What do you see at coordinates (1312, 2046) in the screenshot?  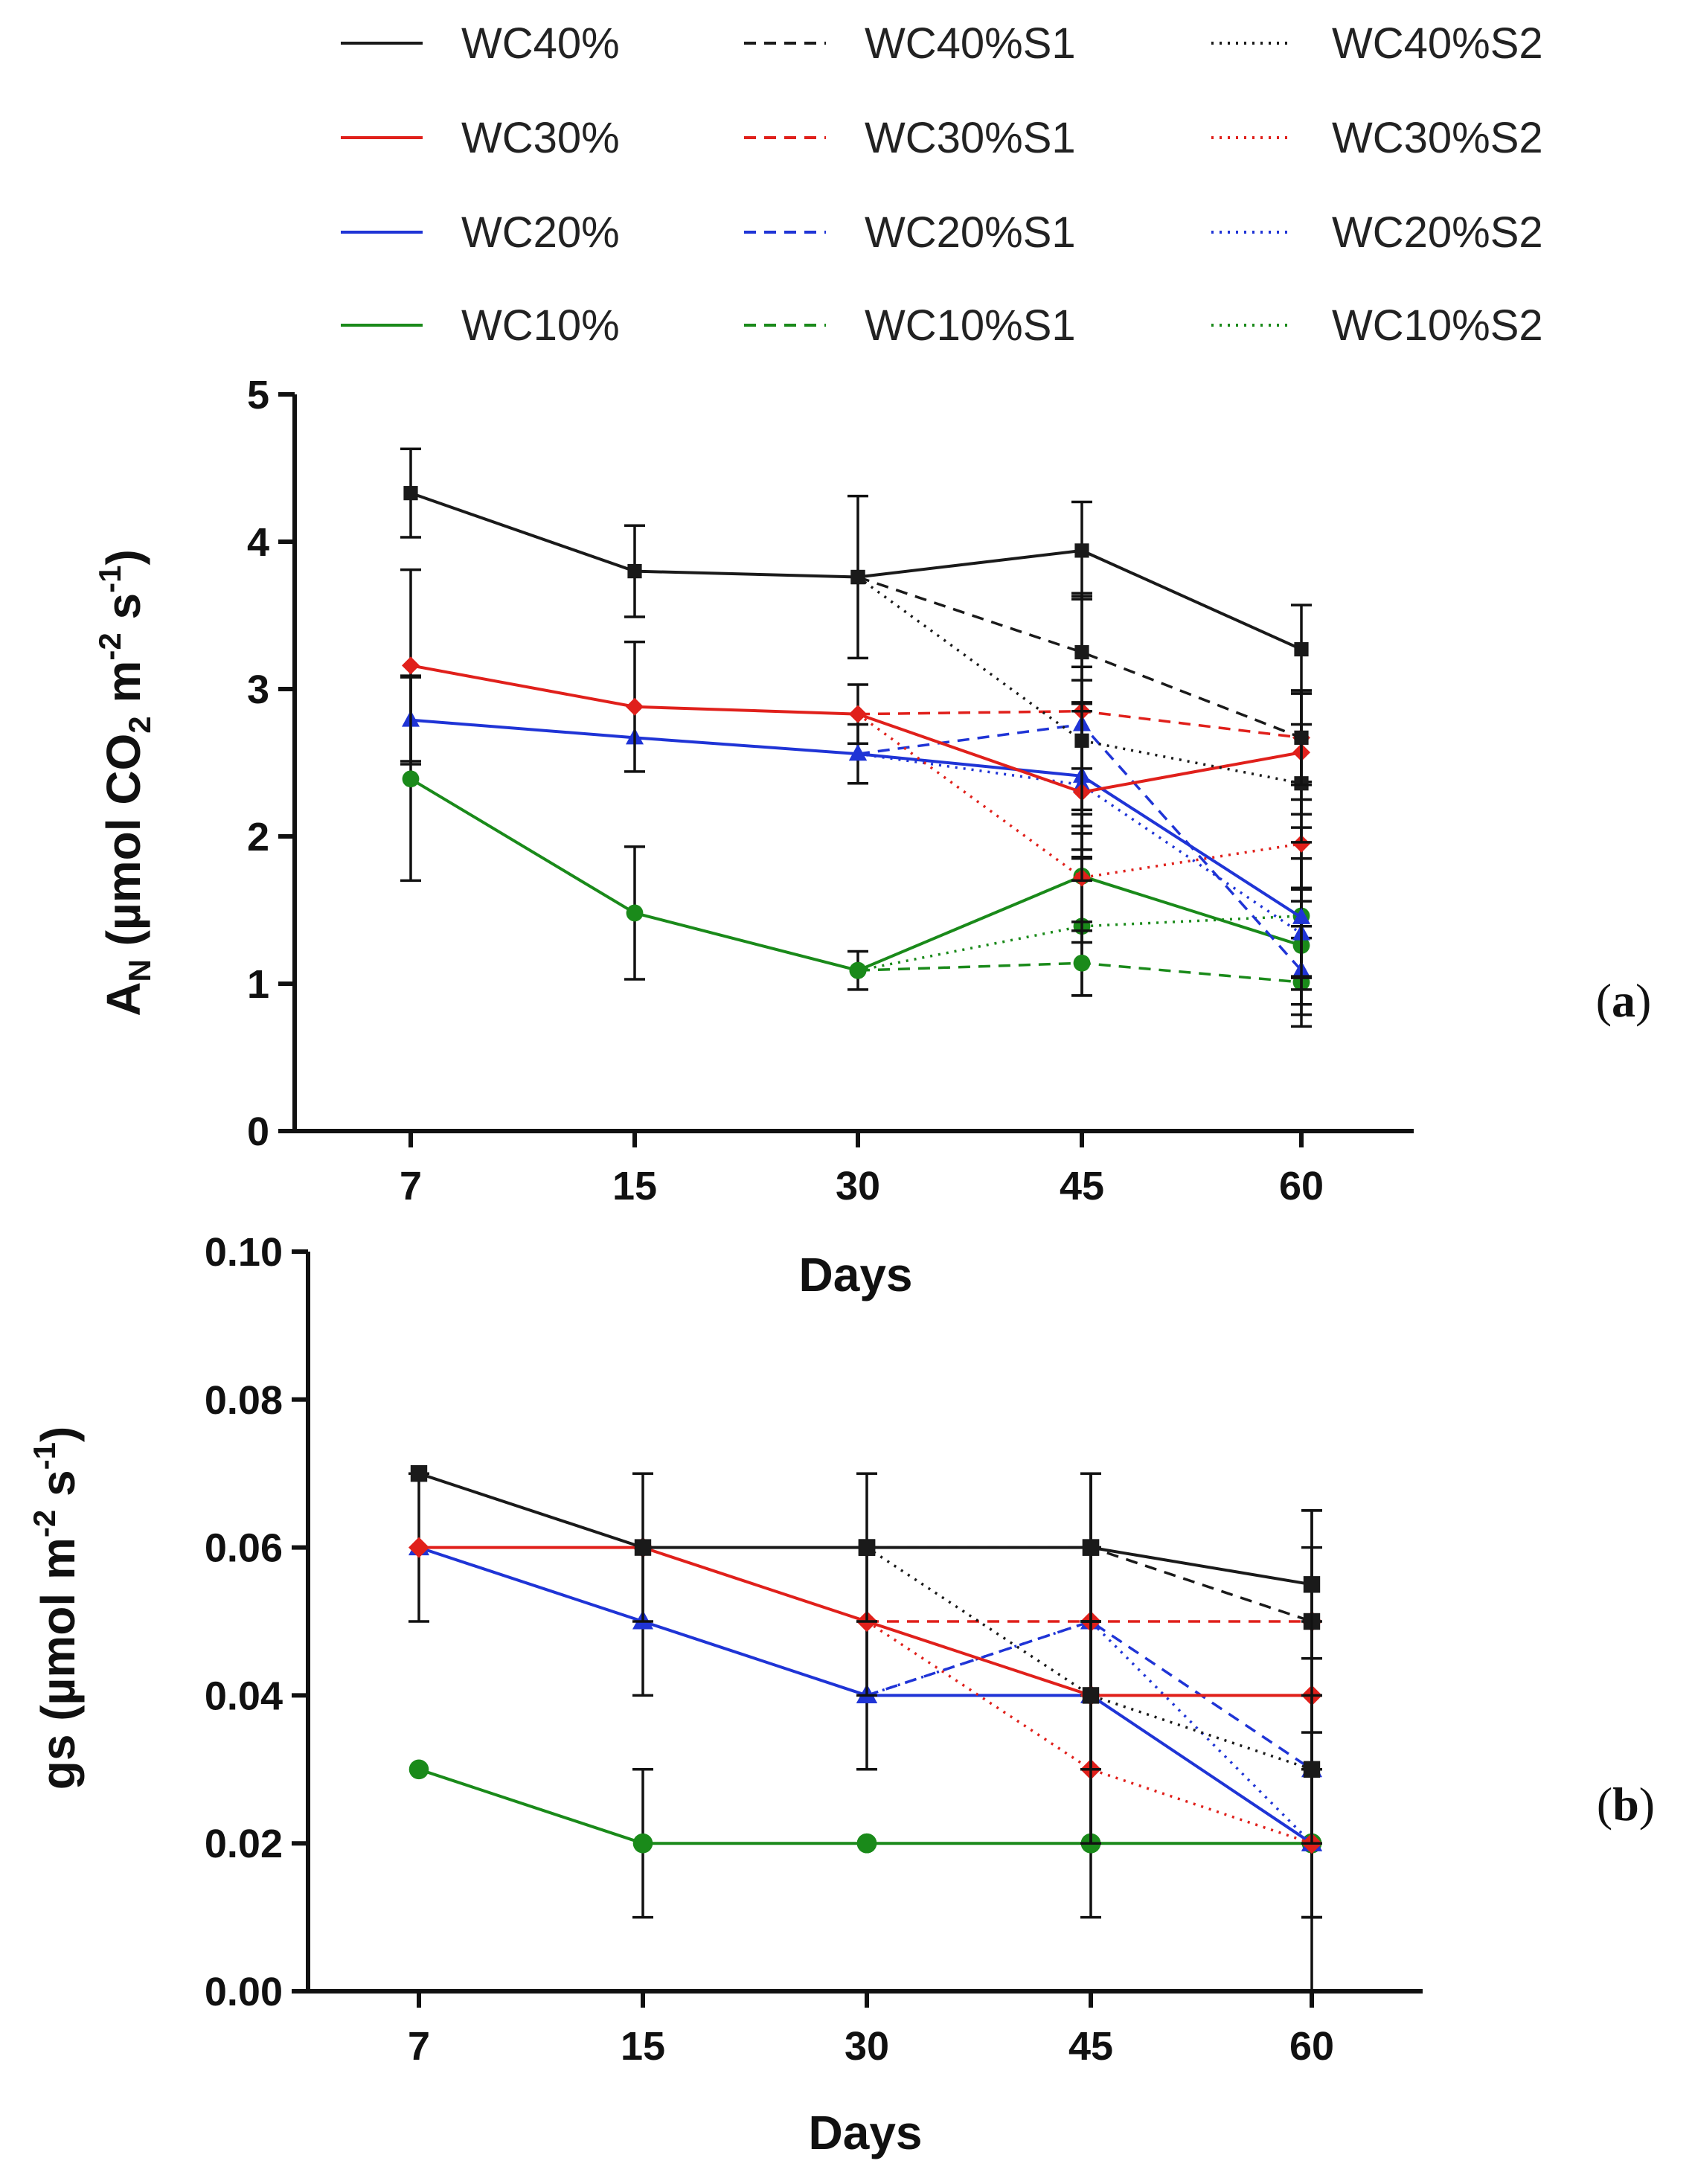 I see `x-tick-label-b: 60` at bounding box center [1312, 2046].